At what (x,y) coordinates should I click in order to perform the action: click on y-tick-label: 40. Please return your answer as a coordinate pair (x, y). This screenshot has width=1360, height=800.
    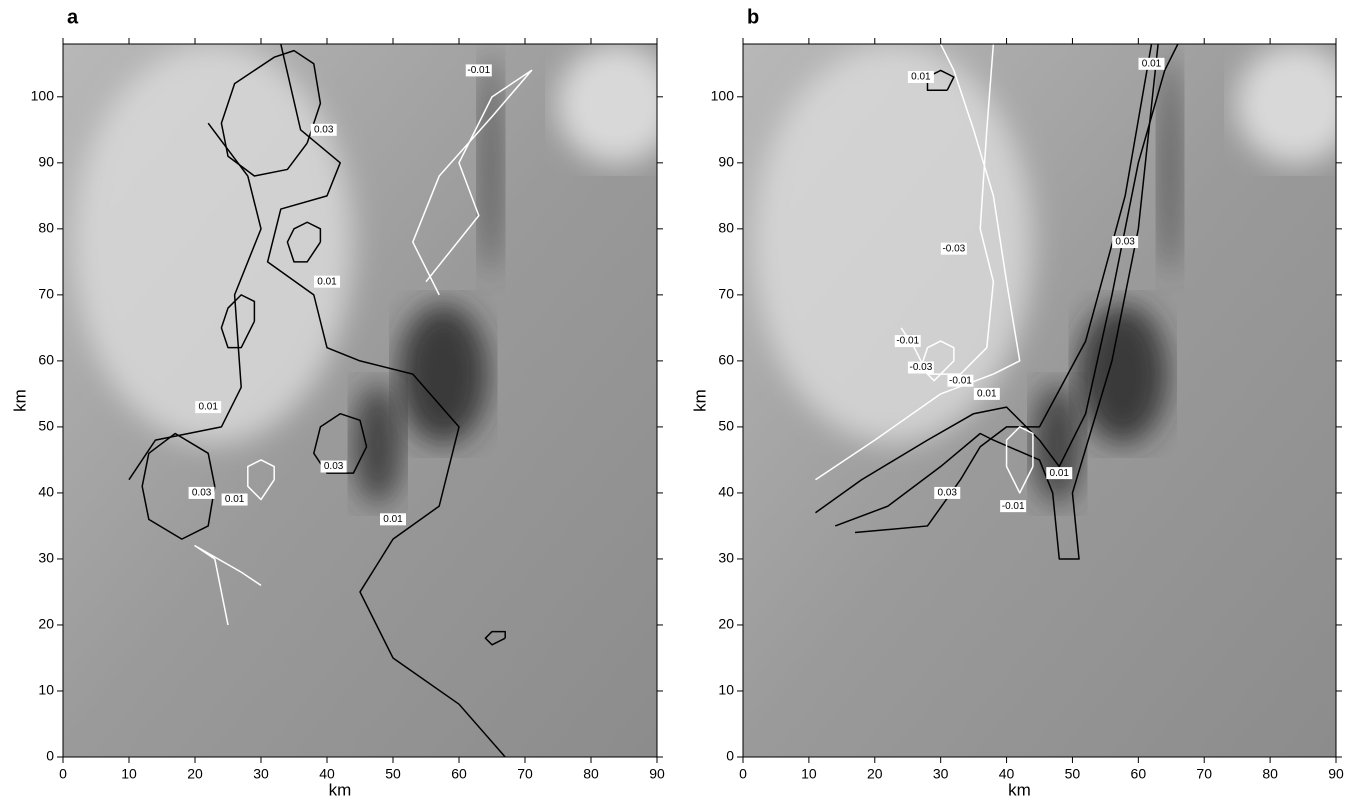
    Looking at the image, I should click on (46, 492).